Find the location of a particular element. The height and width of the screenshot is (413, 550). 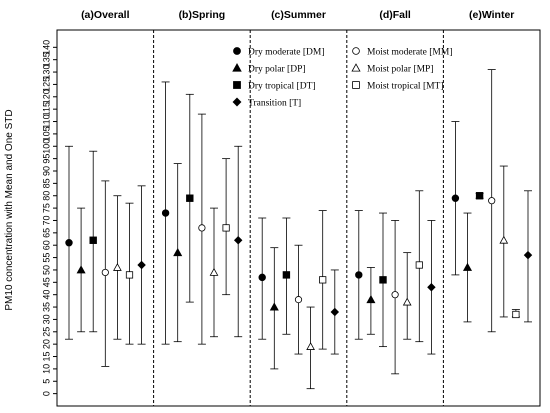

legend-entry: Dry tropical [DT] is located at coordinates (282, 87).